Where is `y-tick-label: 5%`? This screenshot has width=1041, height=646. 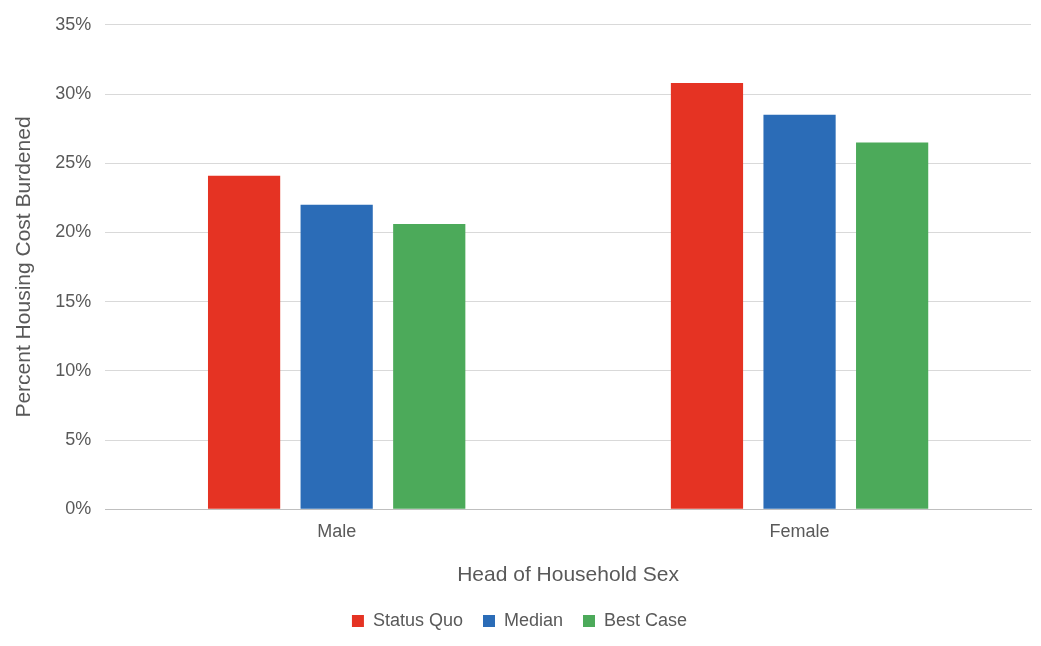
y-tick-label: 5% is located at coordinates (78, 438).